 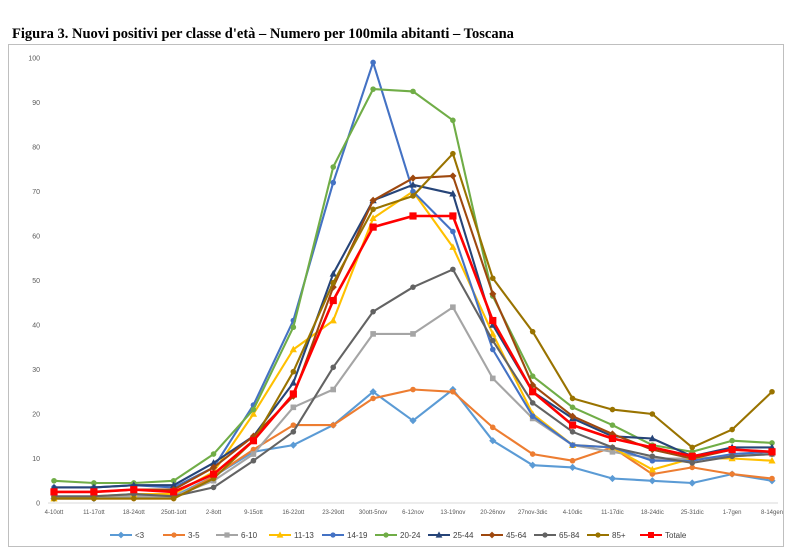 I want to click on legend-label-14-19: 14-19, so click(x=357, y=535).